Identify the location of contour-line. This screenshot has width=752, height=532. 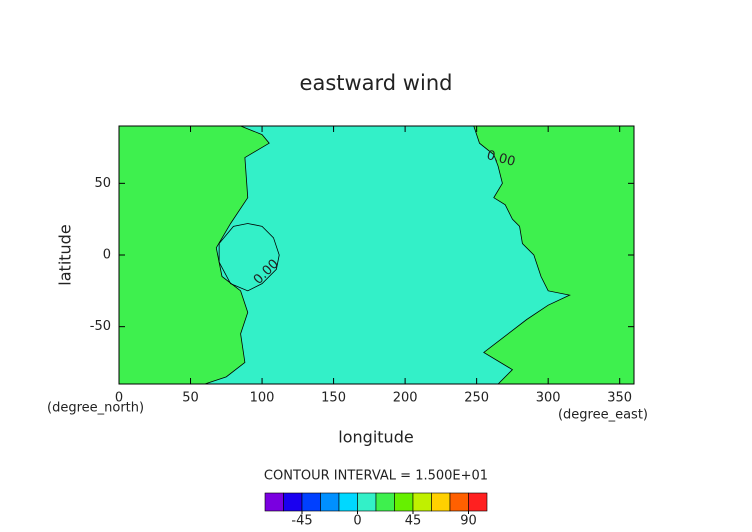
(249, 257).